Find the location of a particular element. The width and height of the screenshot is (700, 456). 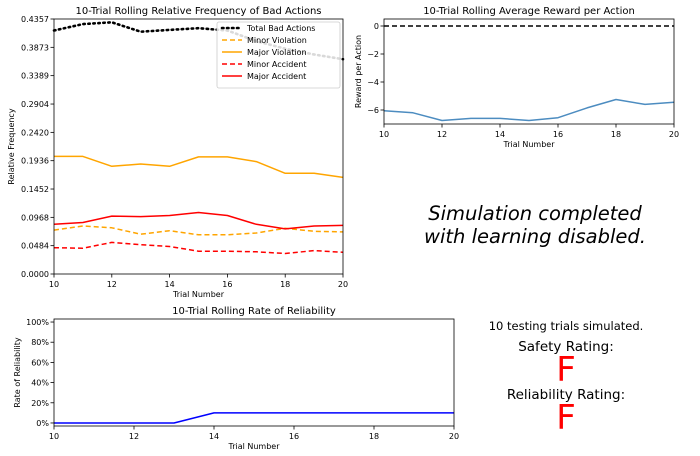

y-tick-label: 0.3873 is located at coordinates (35, 47).